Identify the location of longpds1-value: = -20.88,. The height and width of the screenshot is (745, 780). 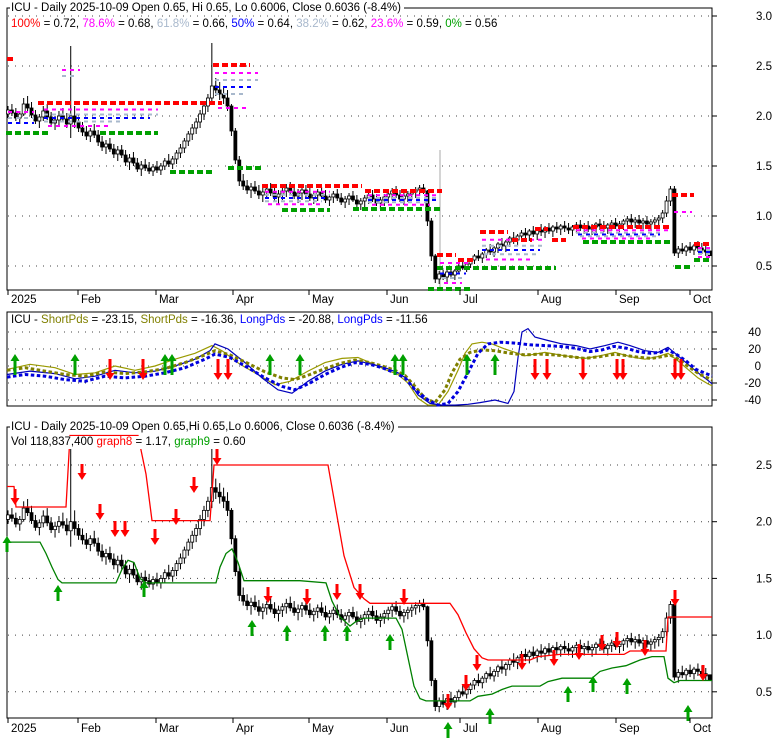
(311, 320).